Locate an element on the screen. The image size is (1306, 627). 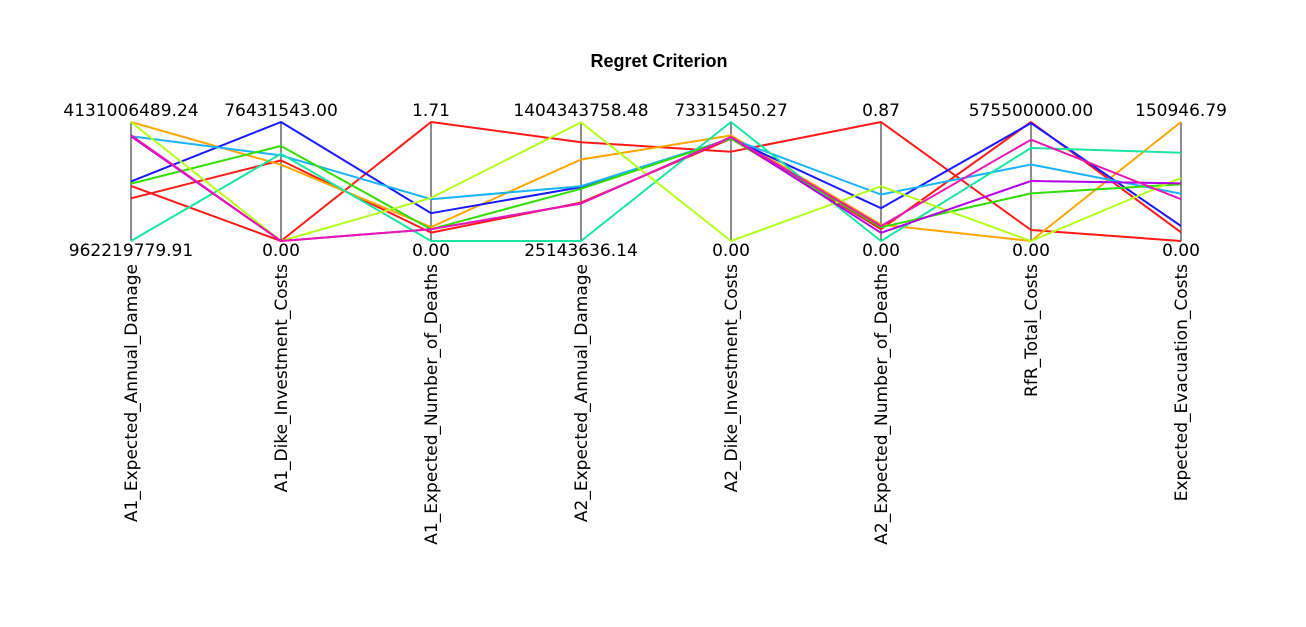
axis-label: A2_Expected_Number_of_Deaths is located at coordinates (882, 404).